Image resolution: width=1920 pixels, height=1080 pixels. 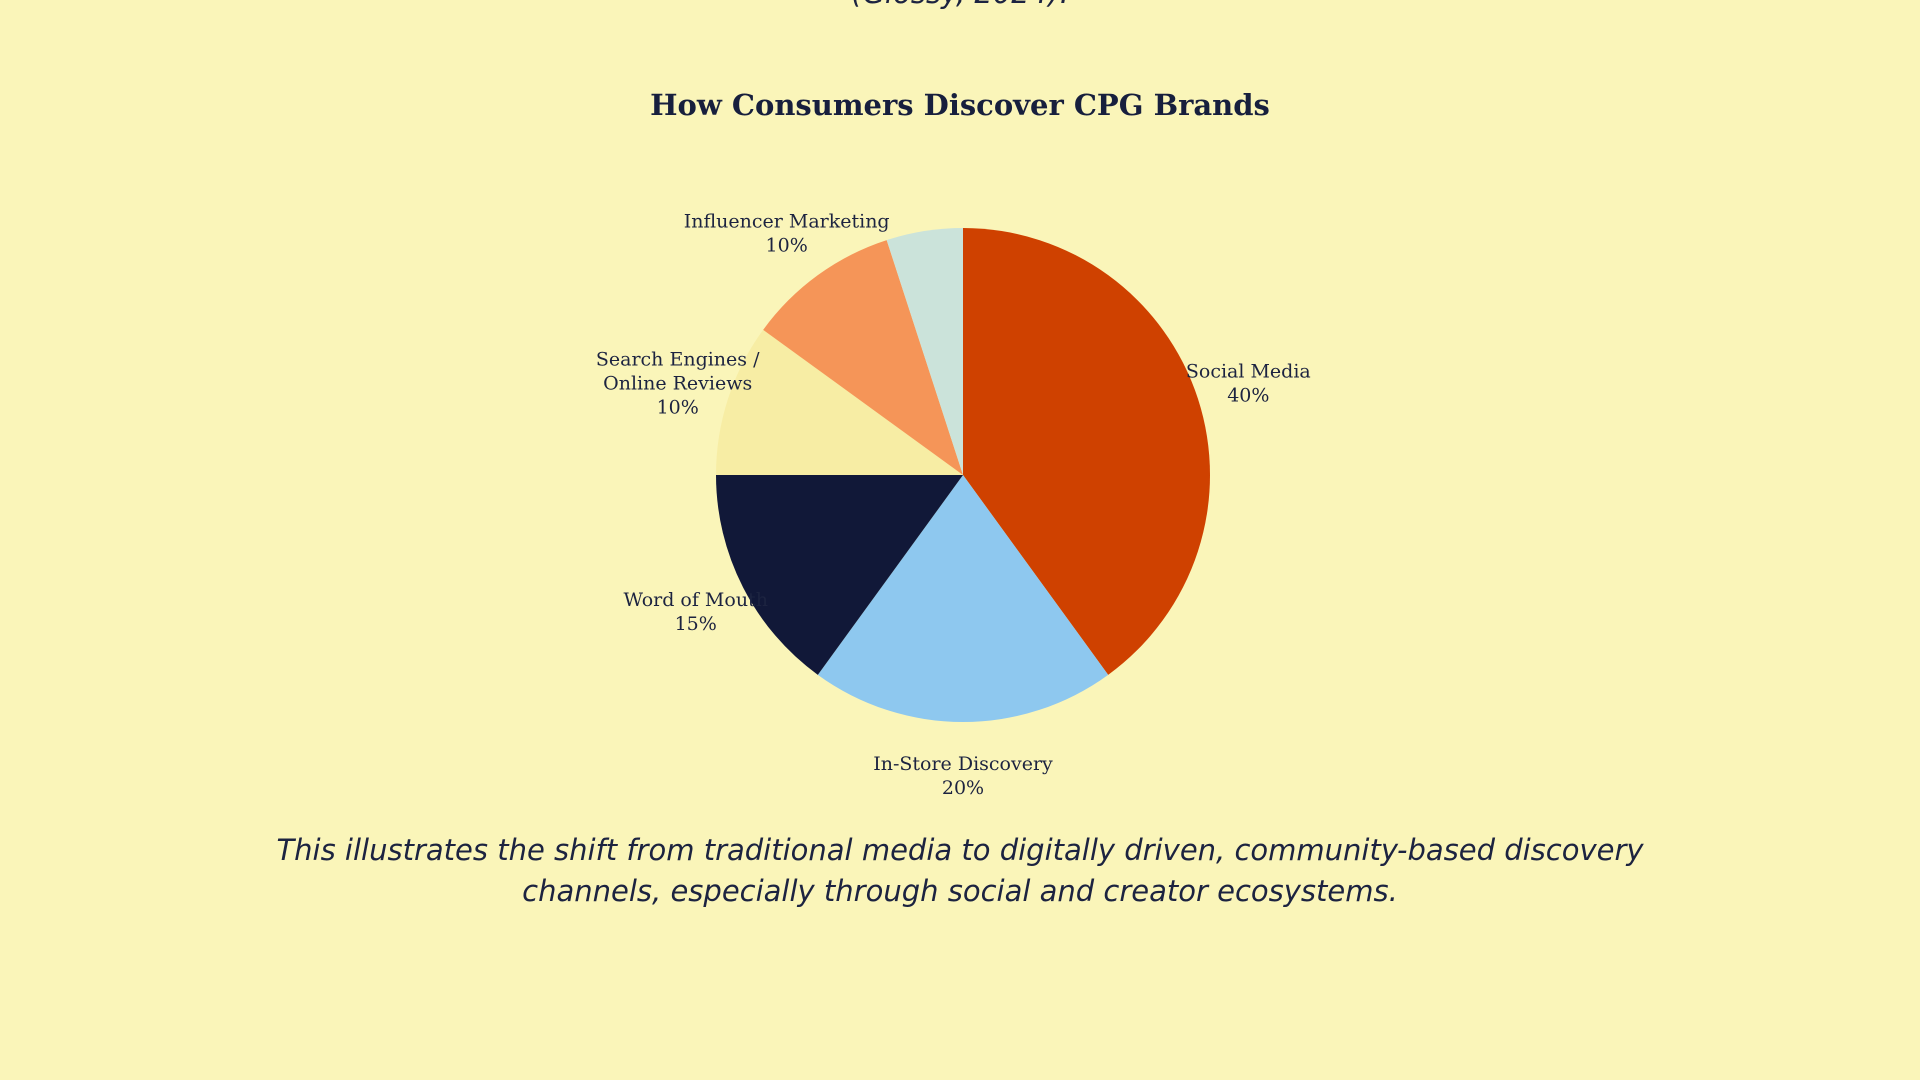 What do you see at coordinates (839, 575) in the screenshot?
I see `pie-slice-word-of-mouth` at bounding box center [839, 575].